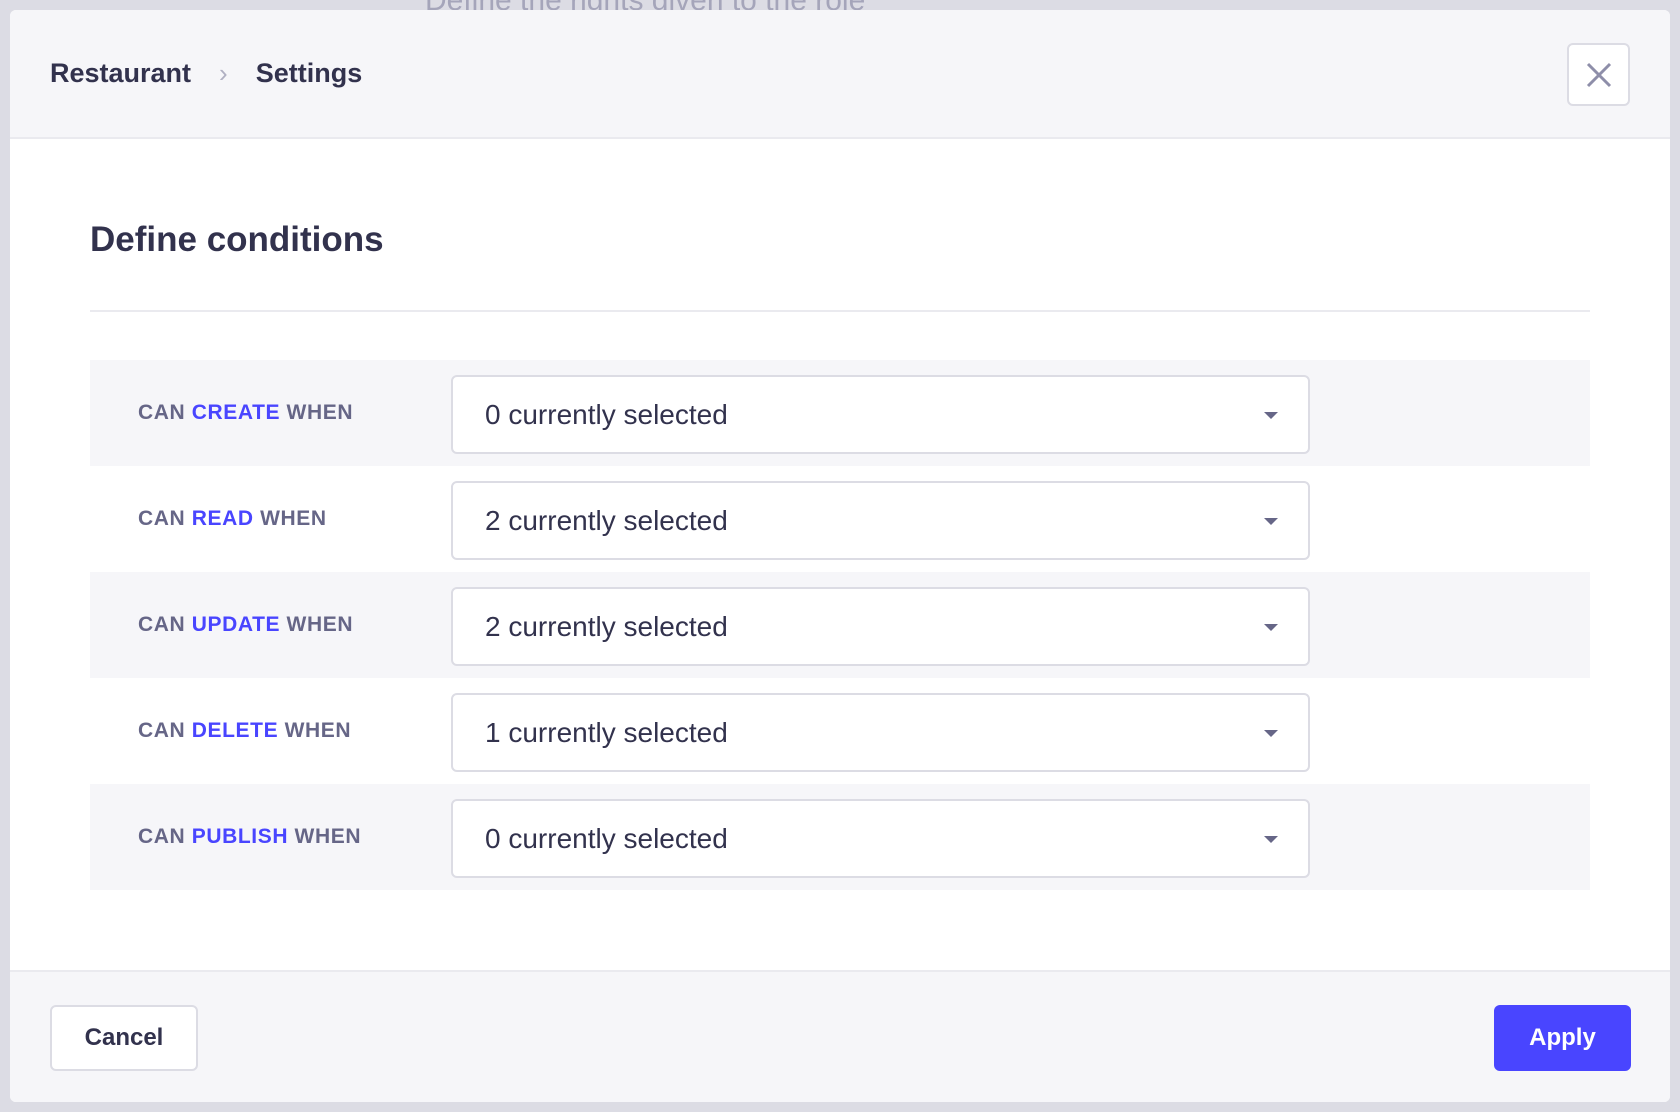 The width and height of the screenshot is (1680, 1112). I want to click on condition-label: CAN UPDATE WHEN, so click(246, 624).